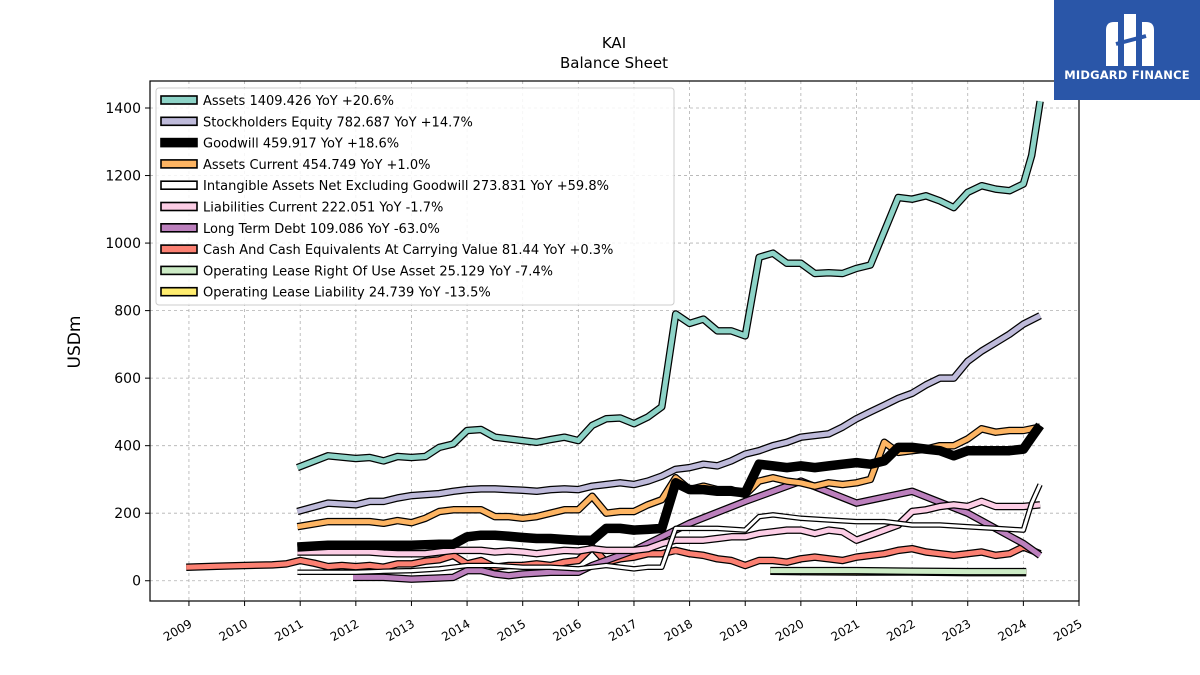 This screenshot has width=1200, height=675. Describe the element at coordinates (344, 630) in the screenshot. I see `x-tick-label: 2012` at that location.